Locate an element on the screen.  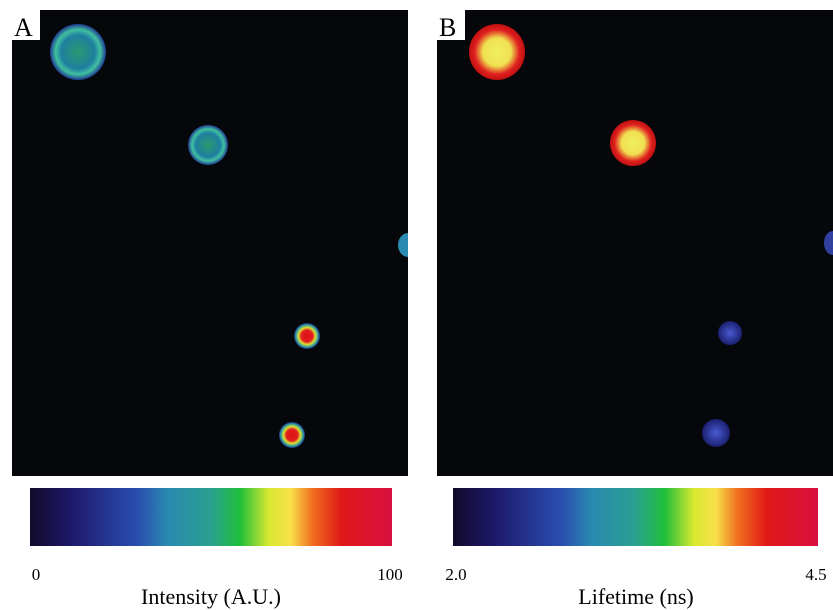
colorbar-max: 100 is located at coordinates (390, 574).